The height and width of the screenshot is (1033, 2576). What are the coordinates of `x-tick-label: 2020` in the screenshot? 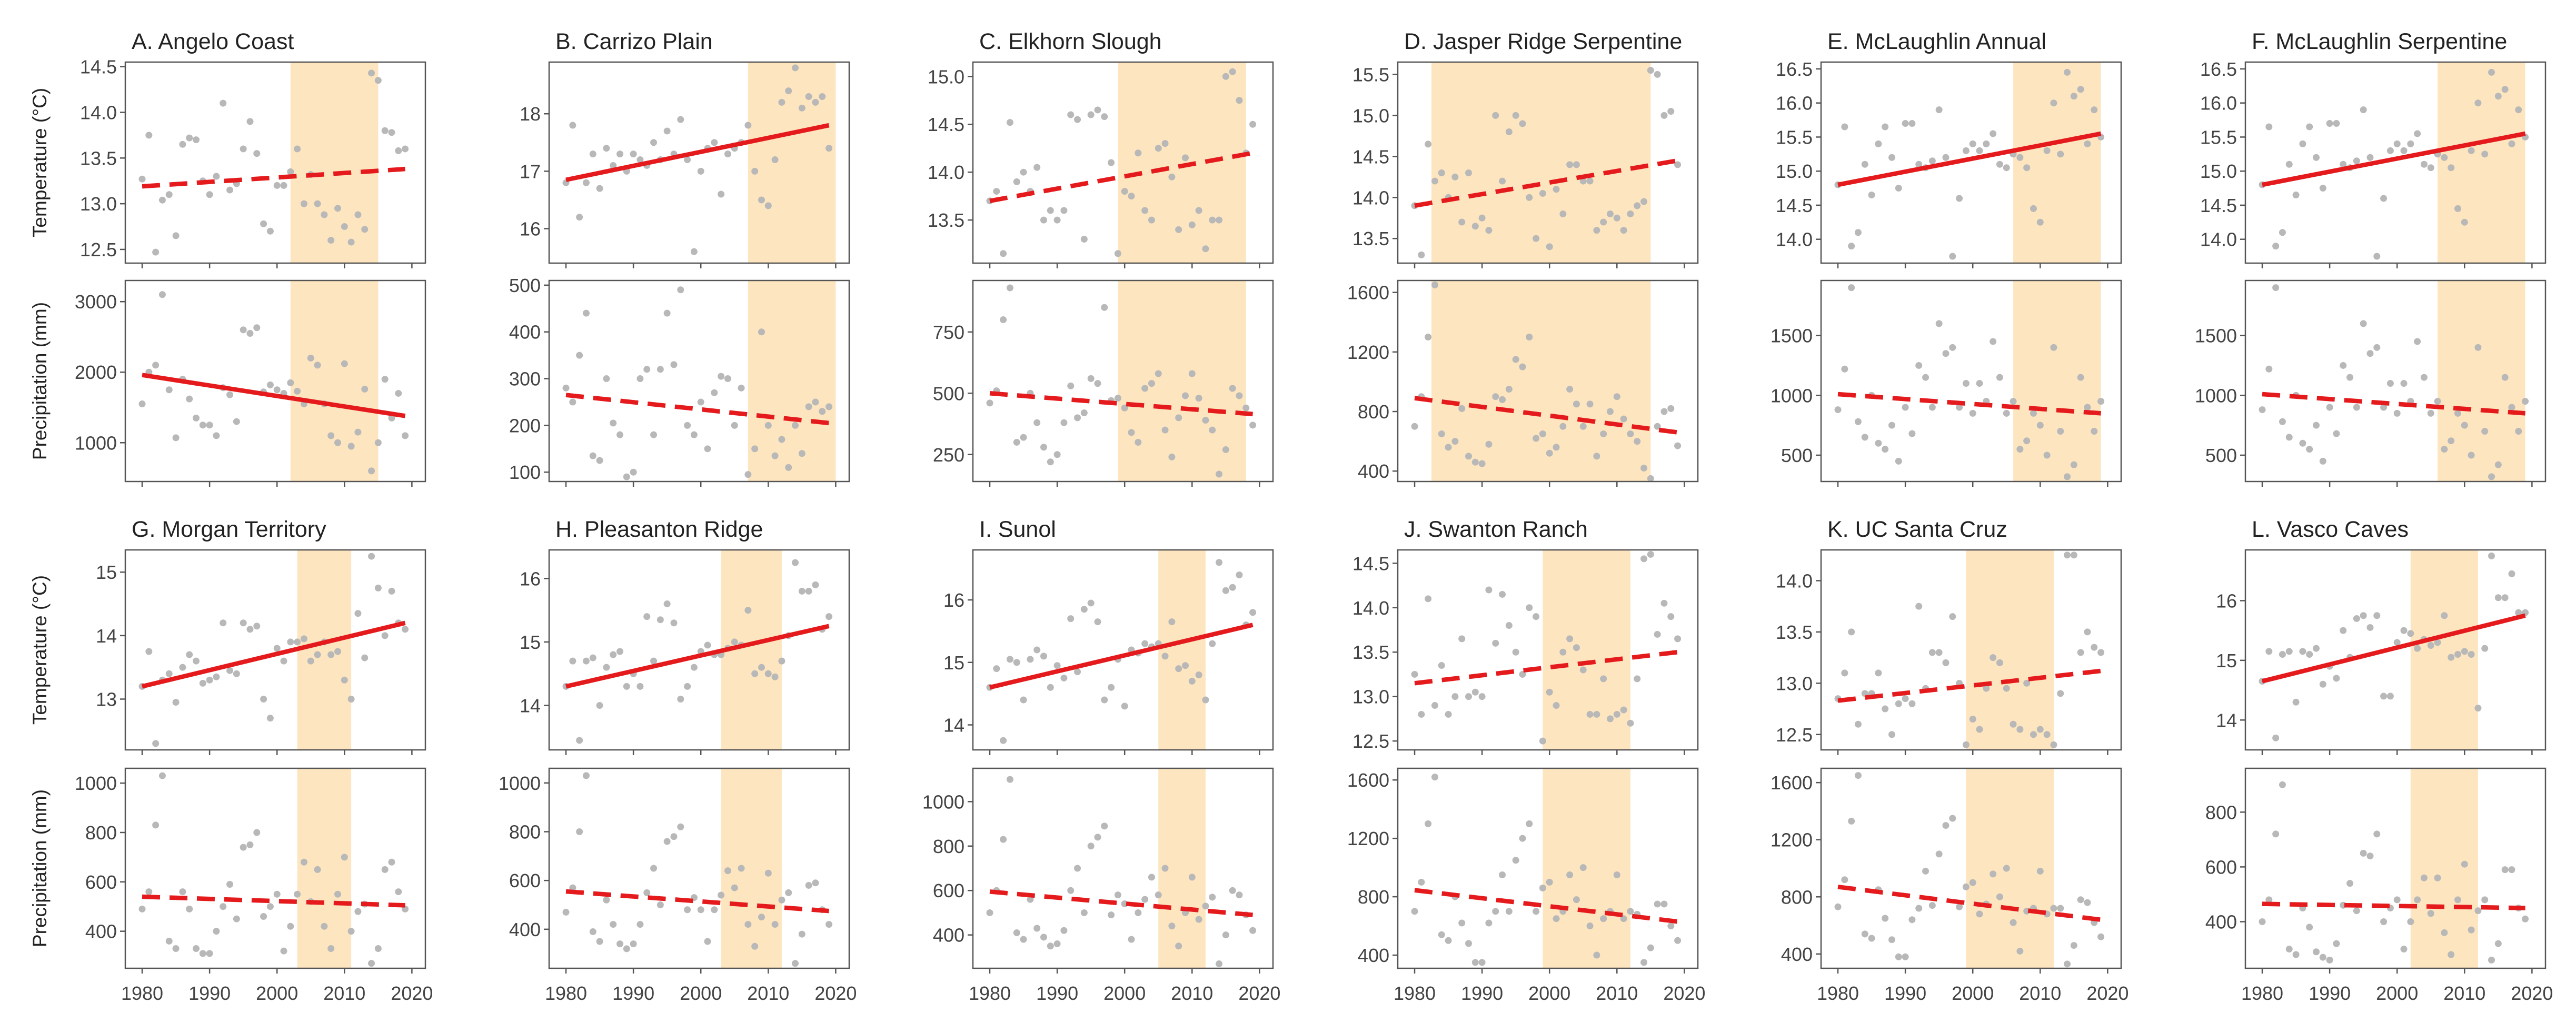 It's located at (2532, 993).